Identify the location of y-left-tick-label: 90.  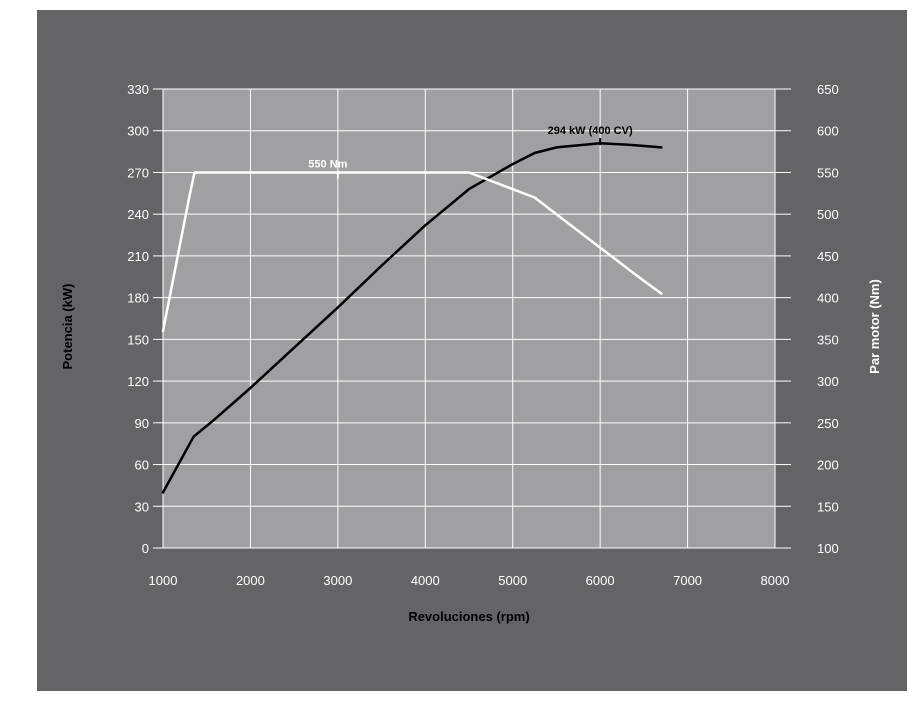
(142, 423).